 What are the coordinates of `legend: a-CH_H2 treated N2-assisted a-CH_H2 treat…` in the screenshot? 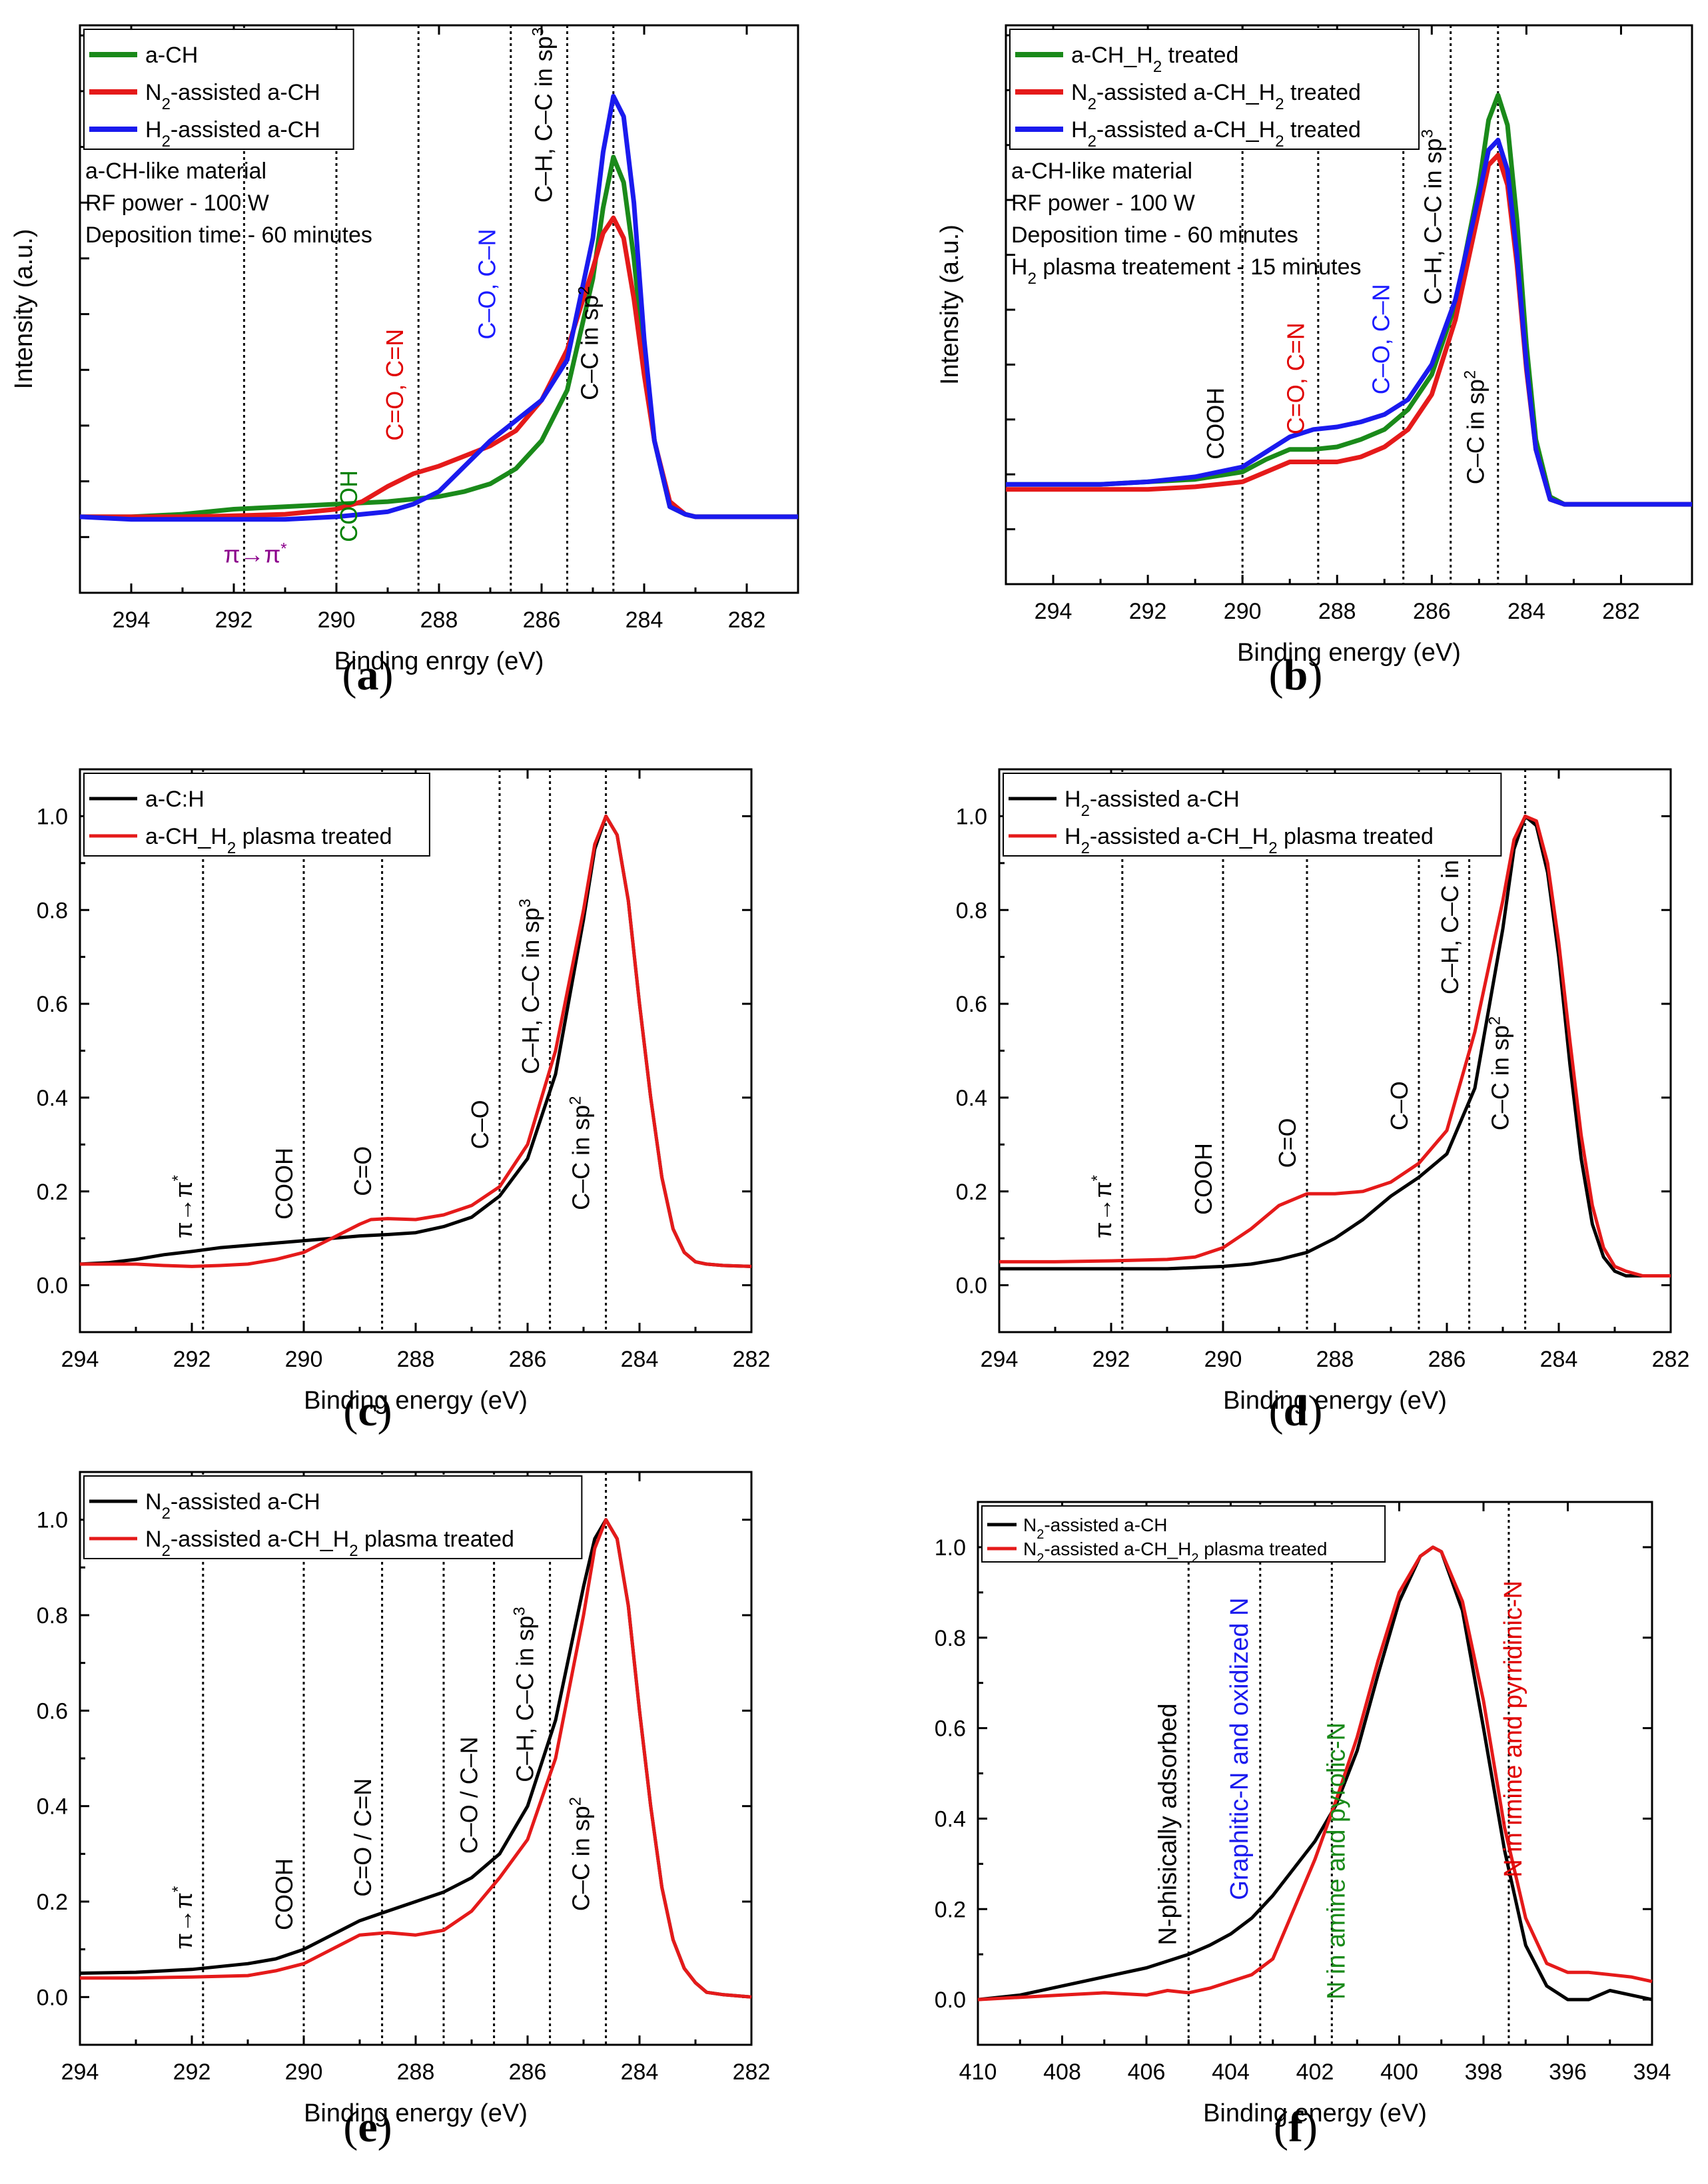 It's located at (1214, 89).